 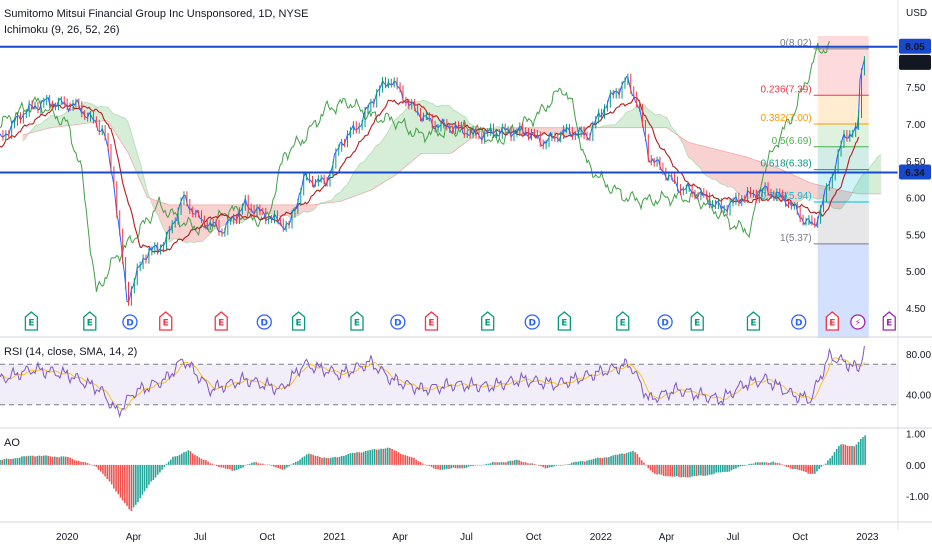 I want to click on rsi-line, so click(x=432, y=382).